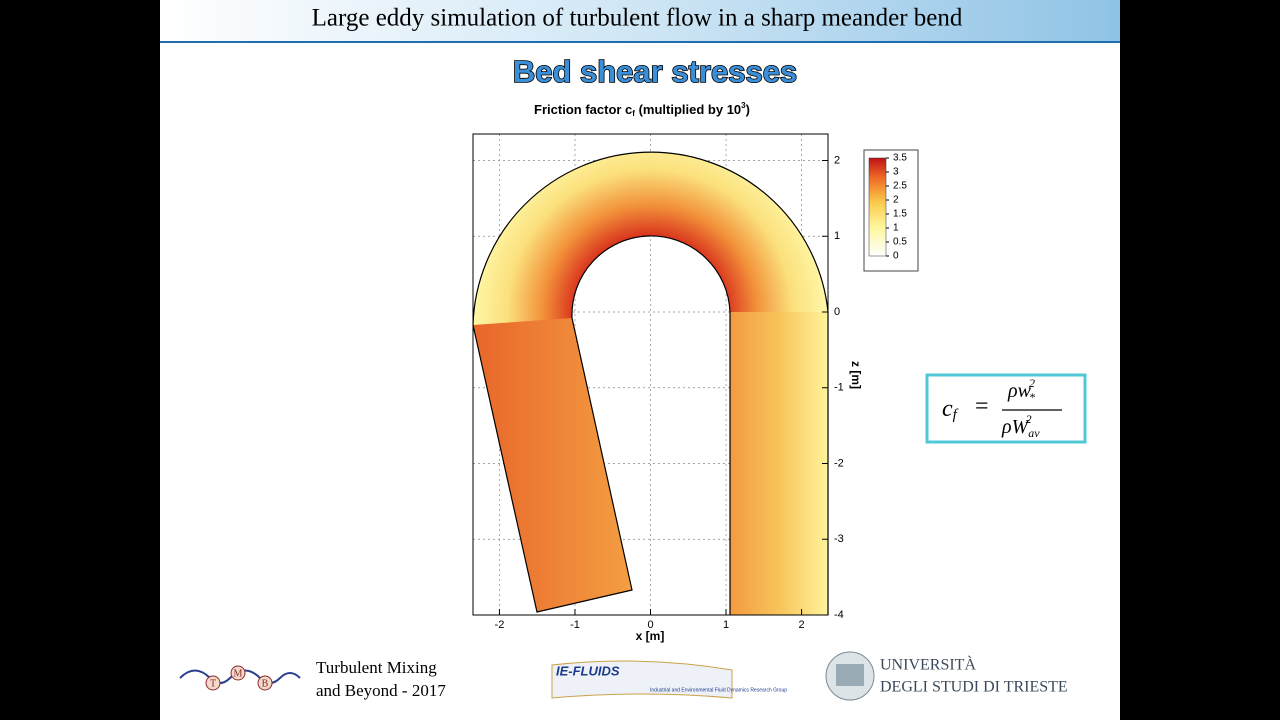 The width and height of the screenshot is (1280, 720). I want to click on num-sup: 2, so click(1032, 383).